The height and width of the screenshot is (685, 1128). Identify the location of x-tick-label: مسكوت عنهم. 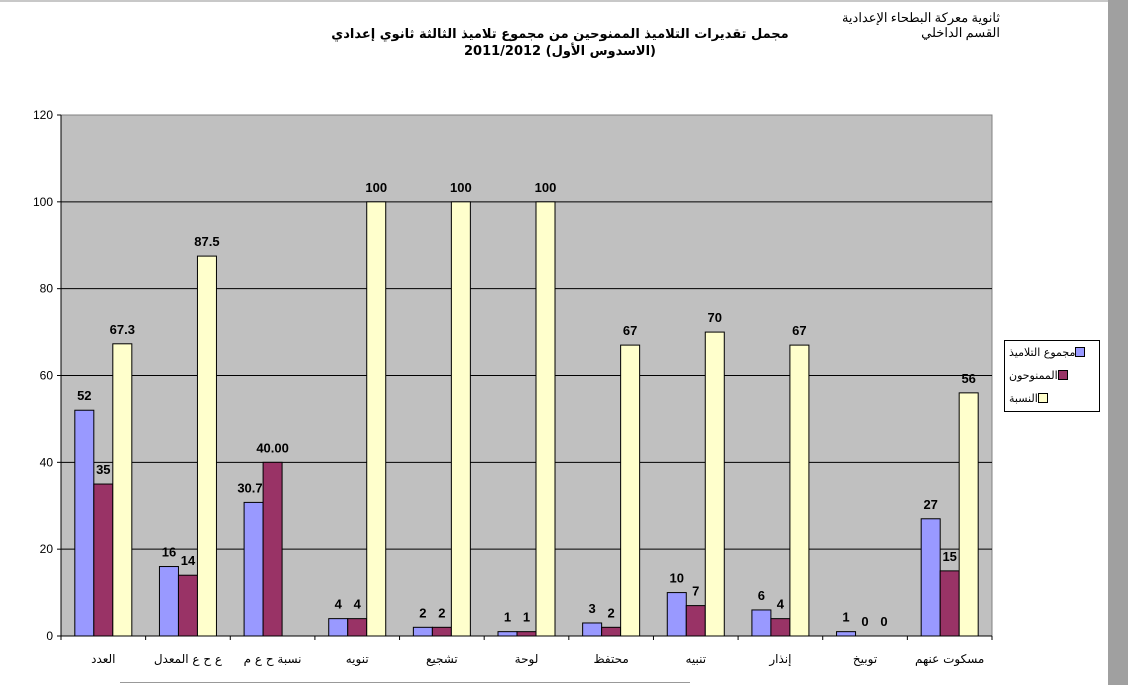
(949, 659).